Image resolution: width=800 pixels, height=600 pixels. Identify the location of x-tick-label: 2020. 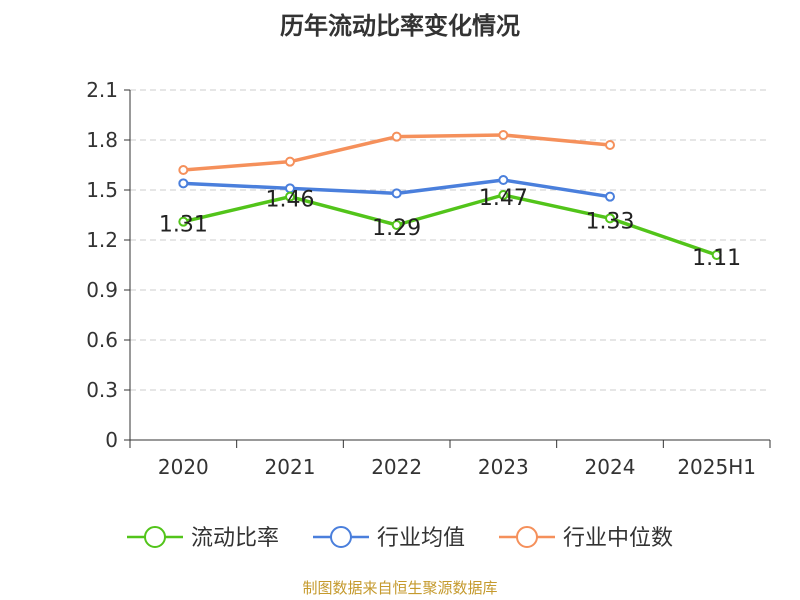
(183, 467).